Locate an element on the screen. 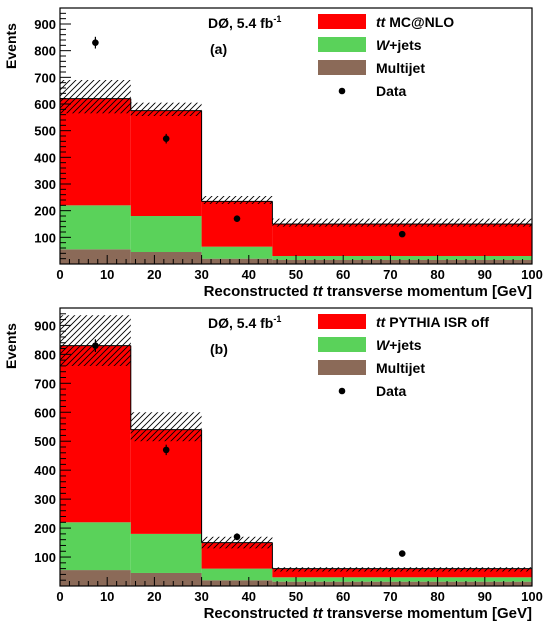  y-tick-label: 900 is located at coordinates (45, 24).